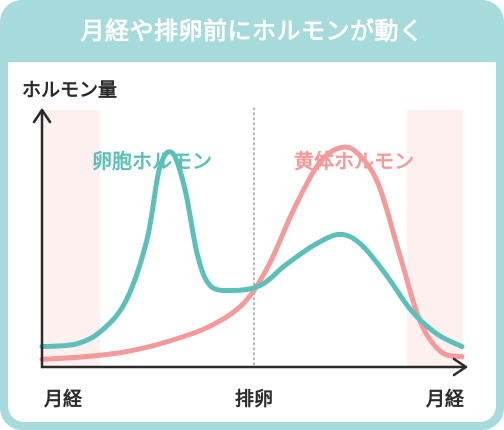 The image size is (504, 430). Describe the element at coordinates (71, 238) in the screenshot. I see `shade-region-start` at that location.